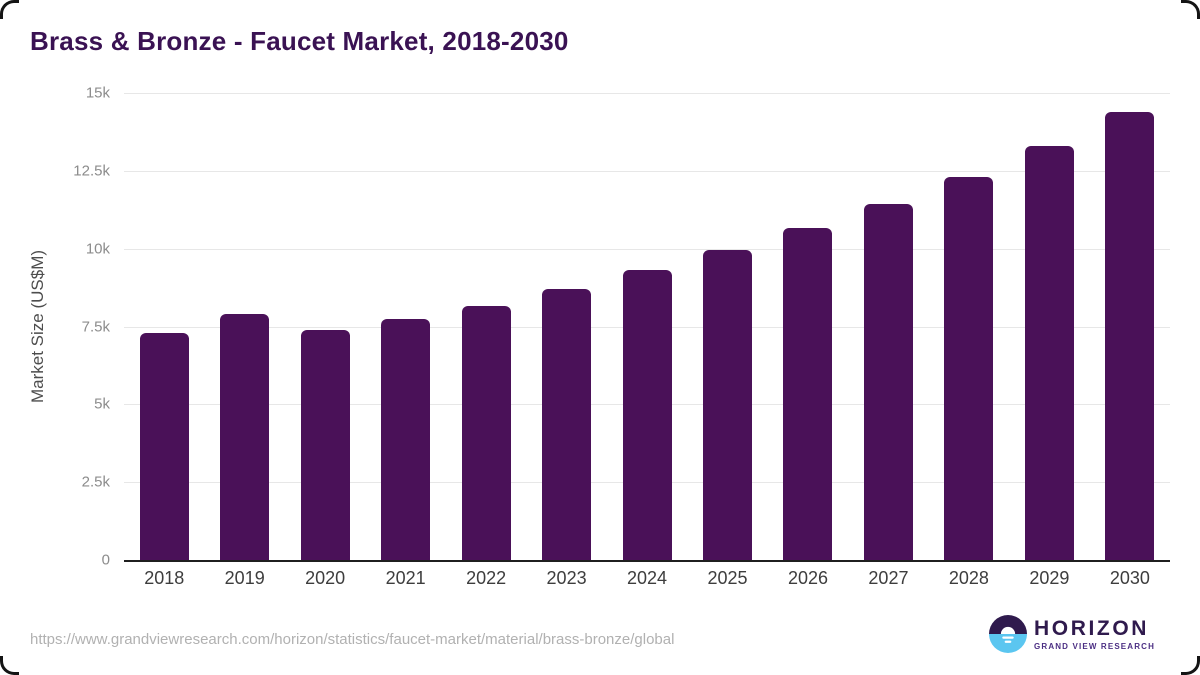 This screenshot has height=675, width=1200. What do you see at coordinates (164, 326) in the screenshot?
I see `bar-slot-2018` at bounding box center [164, 326].